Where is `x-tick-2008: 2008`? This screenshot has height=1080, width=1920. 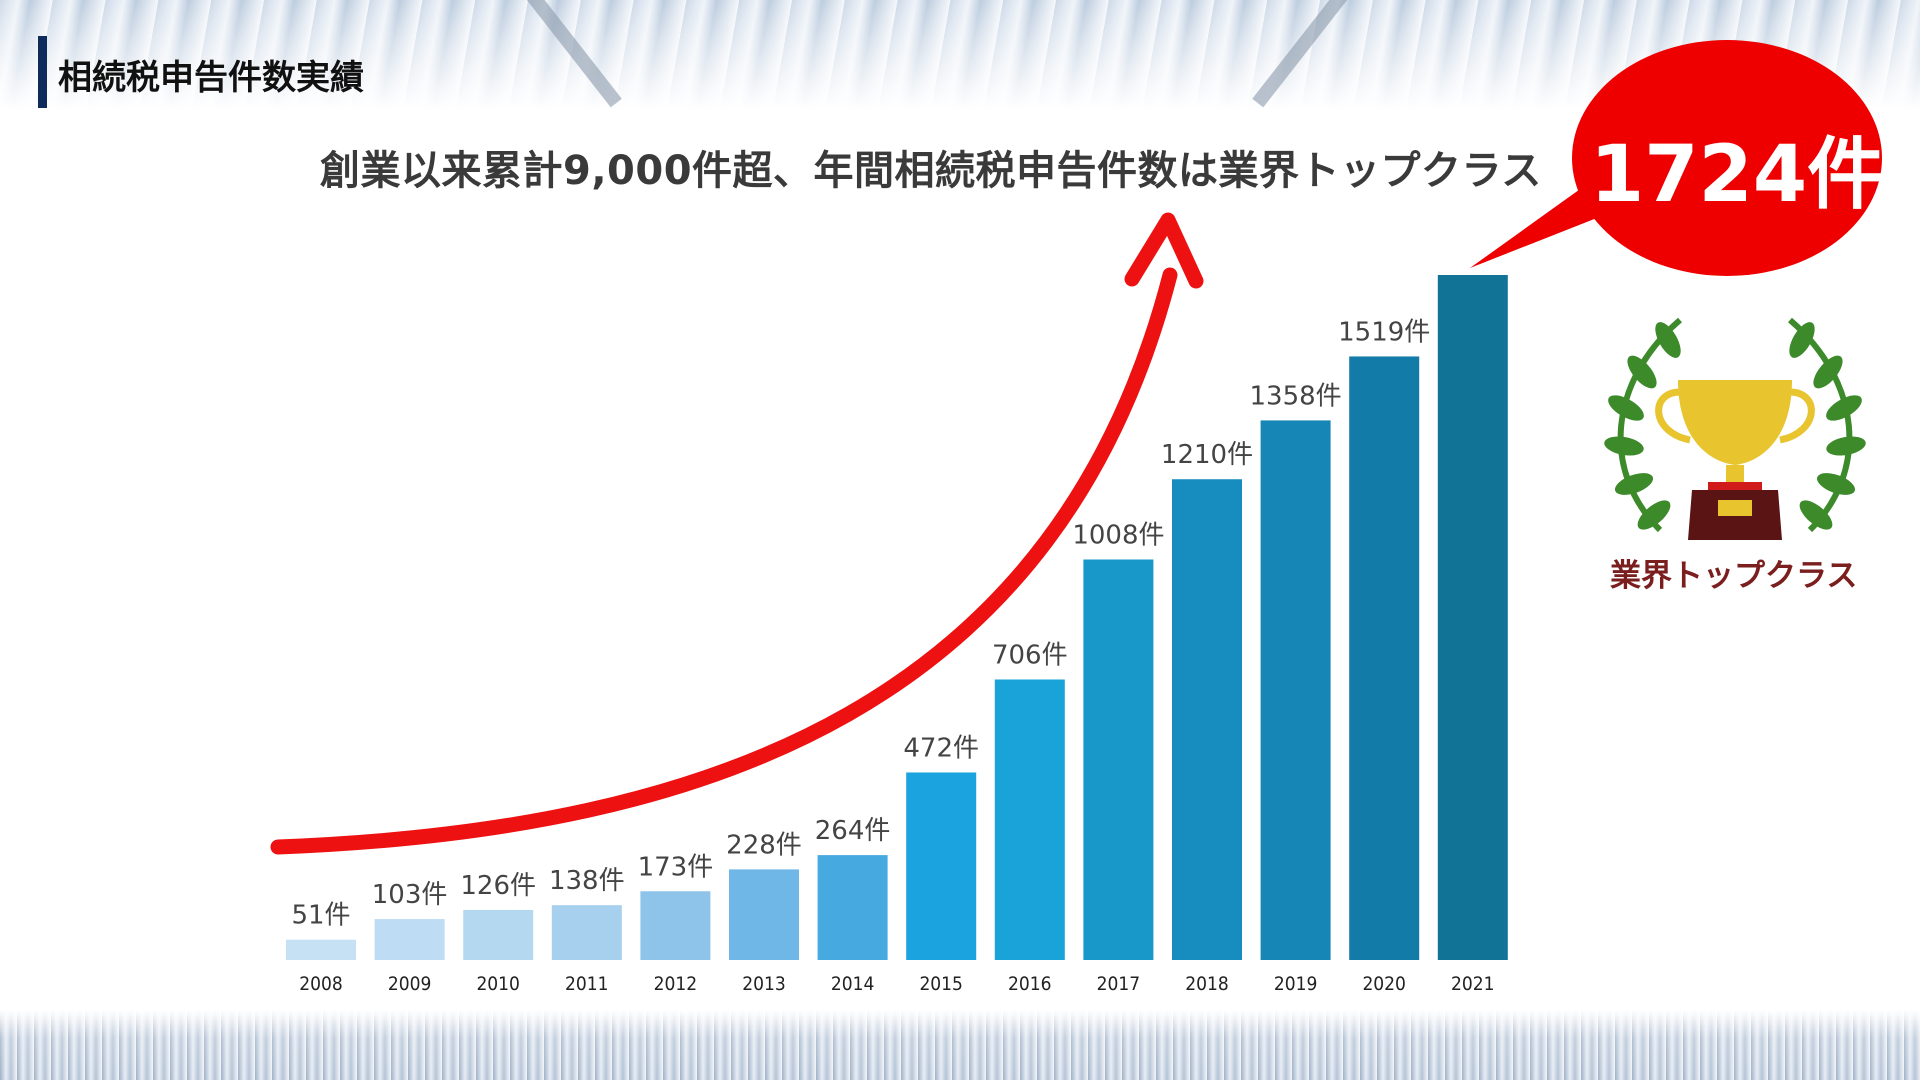
x-tick-2008: 2008 is located at coordinates (321, 984).